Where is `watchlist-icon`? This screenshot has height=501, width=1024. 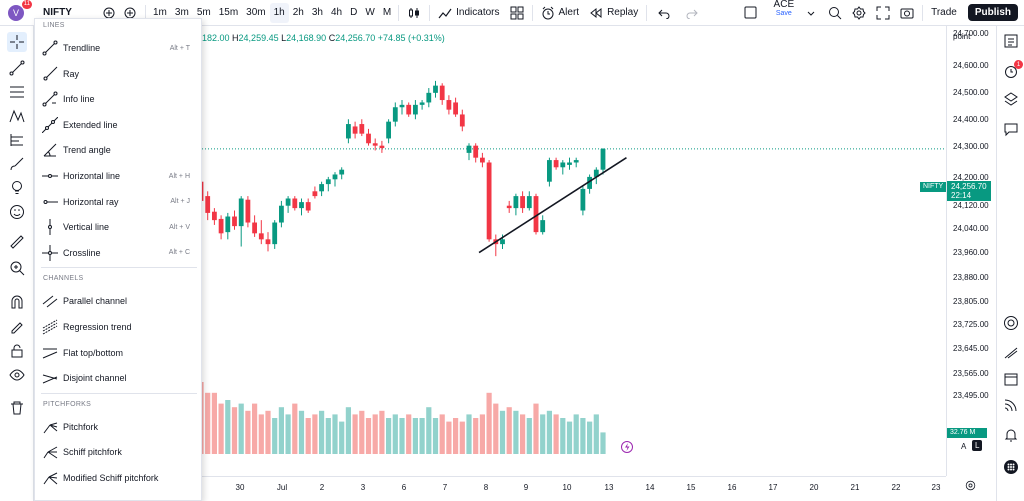 watchlist-icon is located at coordinates (1011, 41).